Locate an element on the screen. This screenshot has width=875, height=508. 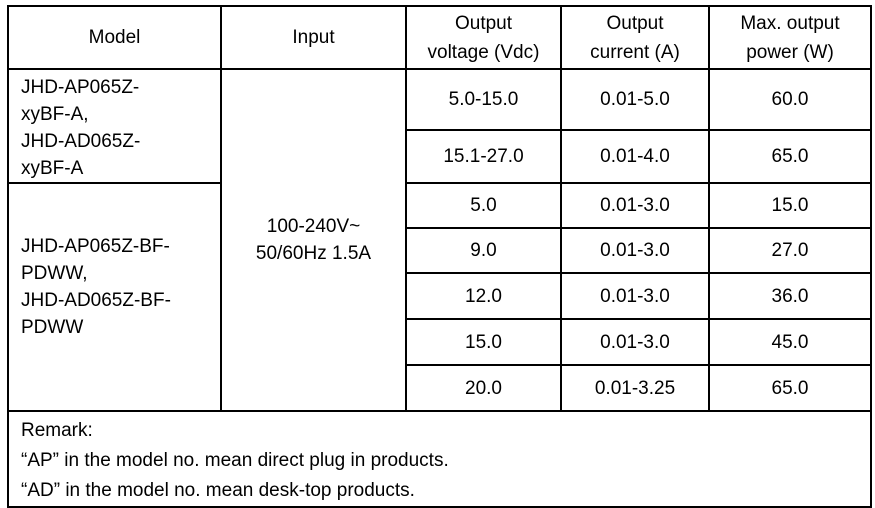
model-cell: JHD-AP065Z- xyBF-A, JHD-AD065Z- xyBF-A is located at coordinates (114, 126).